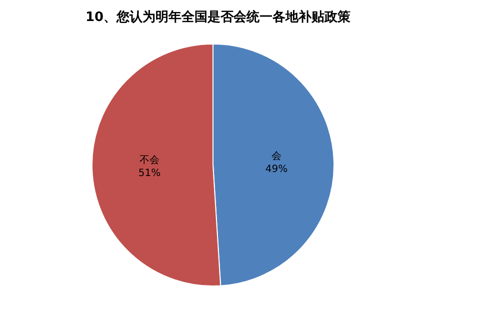 The height and width of the screenshot is (323, 492). I want to click on slice-label: 不会, so click(150, 160).